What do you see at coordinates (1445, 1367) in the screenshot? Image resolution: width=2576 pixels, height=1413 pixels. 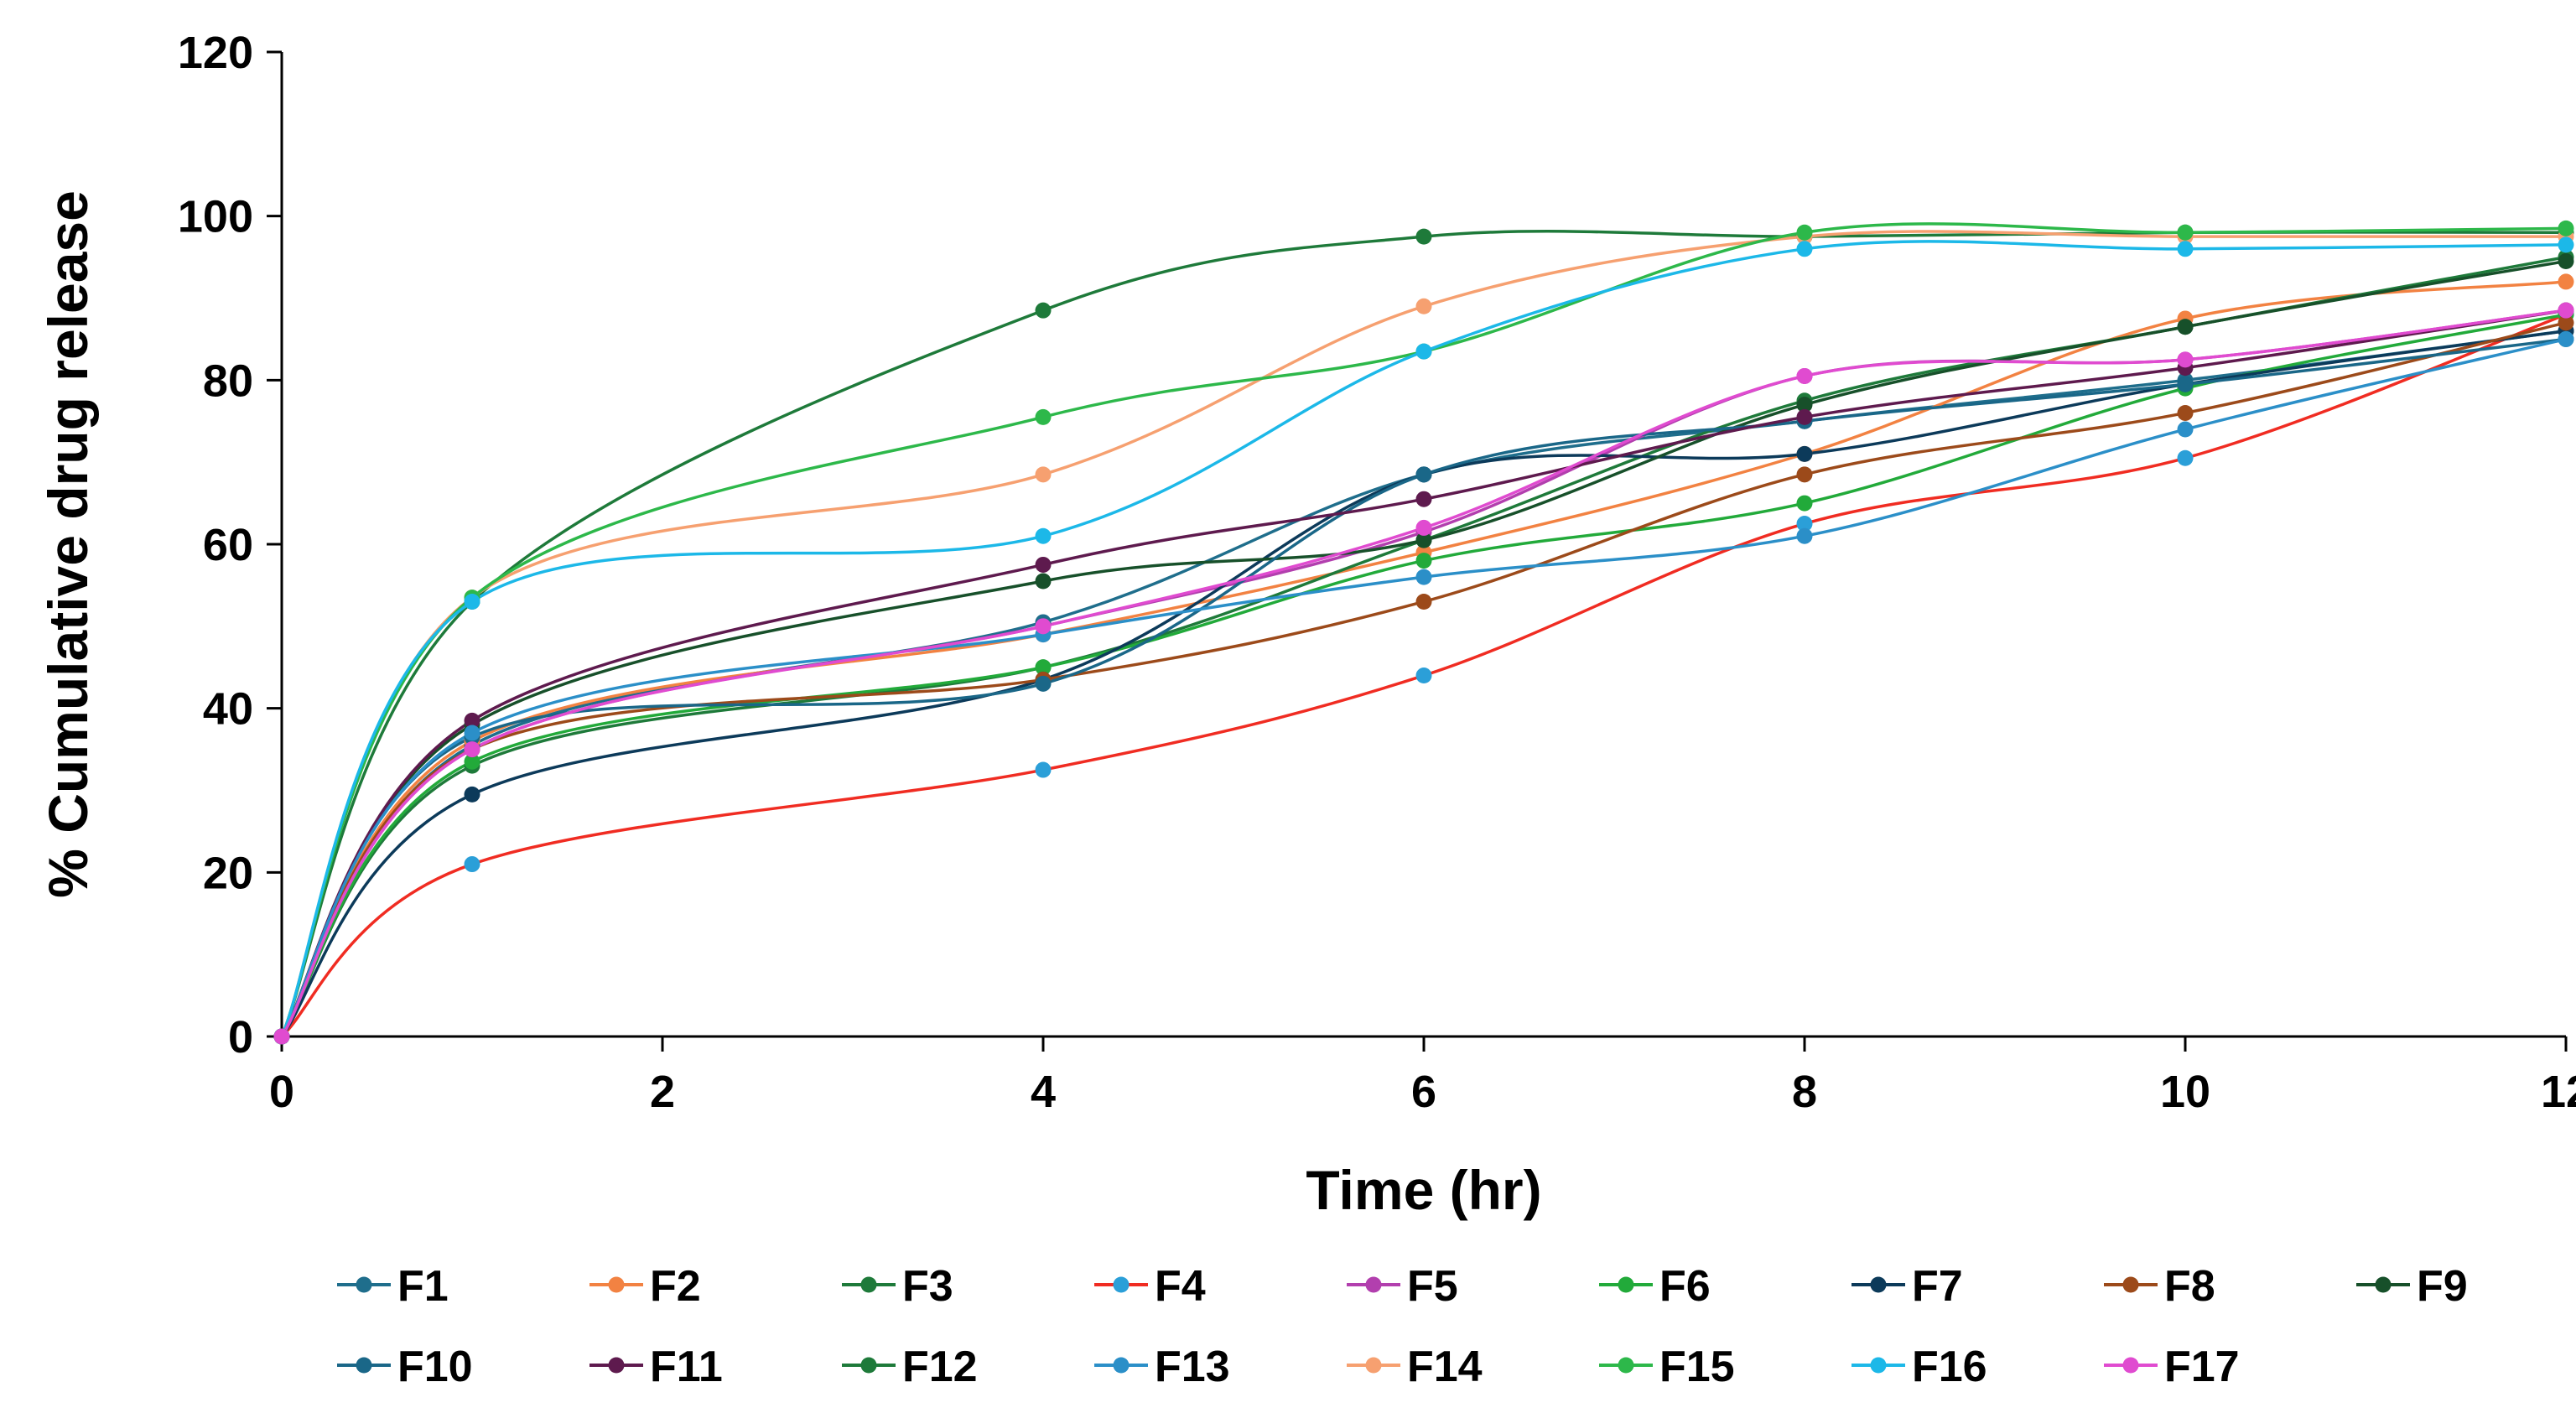 I see `legend-label: F14` at bounding box center [1445, 1367].